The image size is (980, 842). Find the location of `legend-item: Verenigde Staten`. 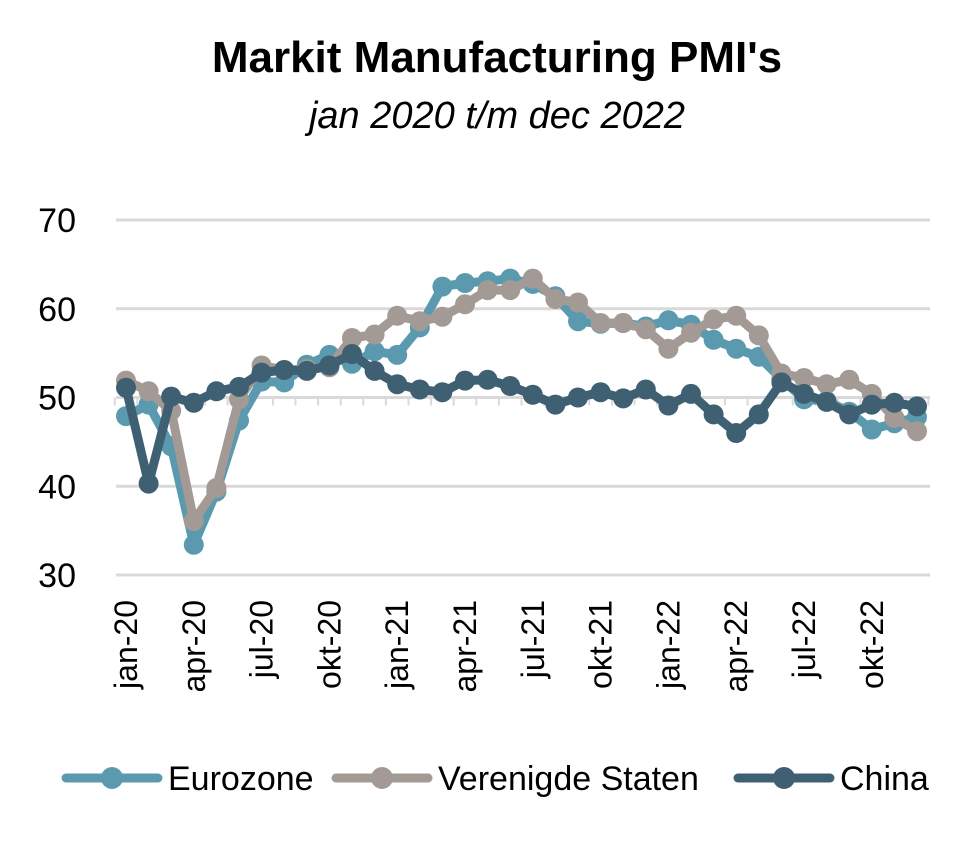

legend-item: Verenigde Staten is located at coordinates (515, 779).